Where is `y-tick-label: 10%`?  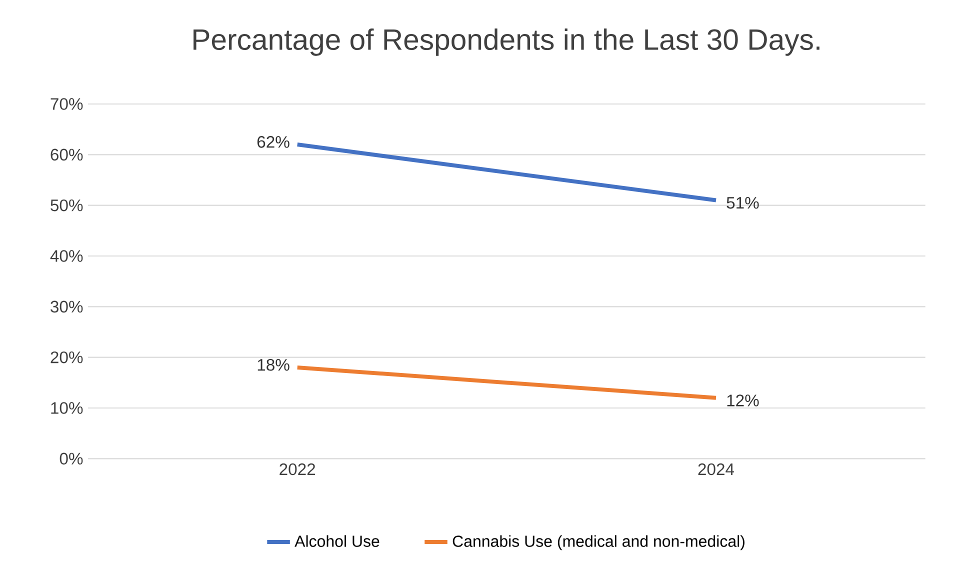
y-tick-label: 10% is located at coordinates (67, 408).